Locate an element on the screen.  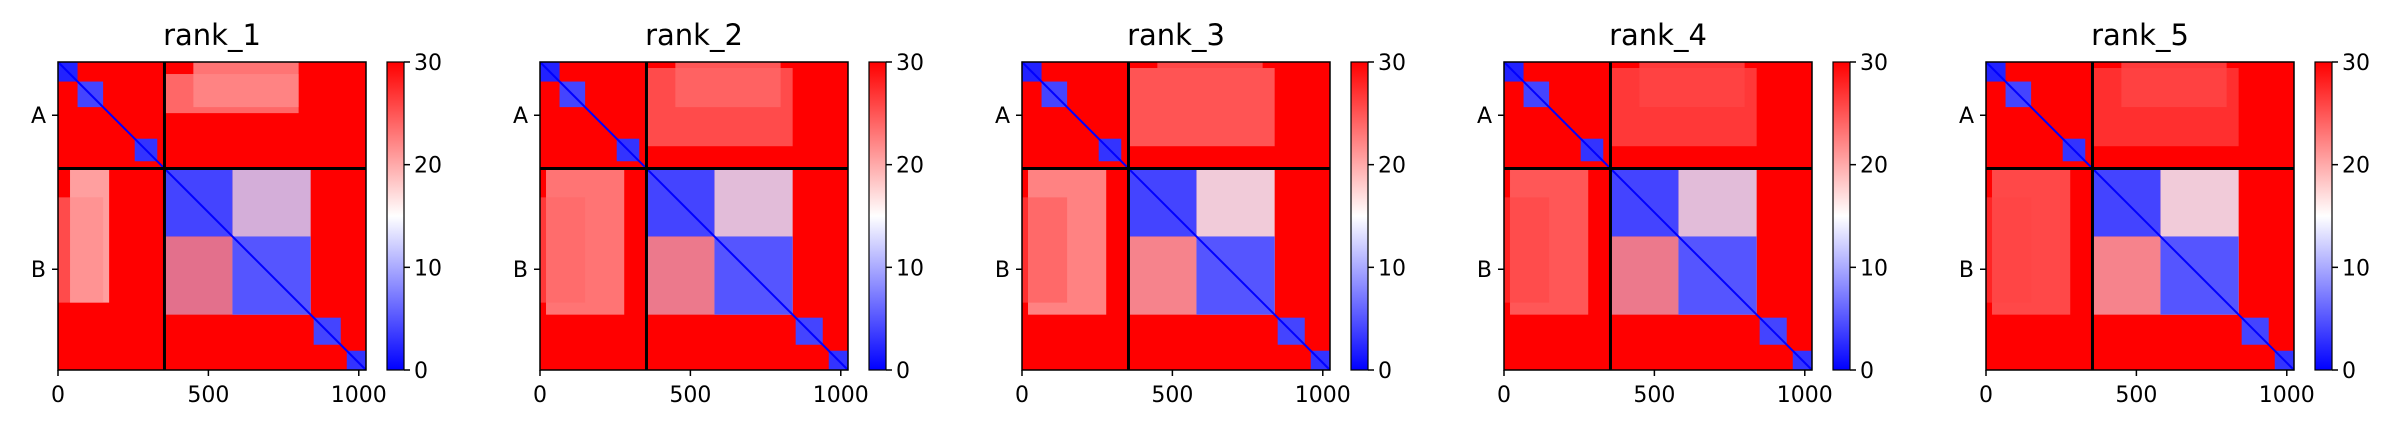
panel-title: rank_3 is located at coordinates (1176, 35).